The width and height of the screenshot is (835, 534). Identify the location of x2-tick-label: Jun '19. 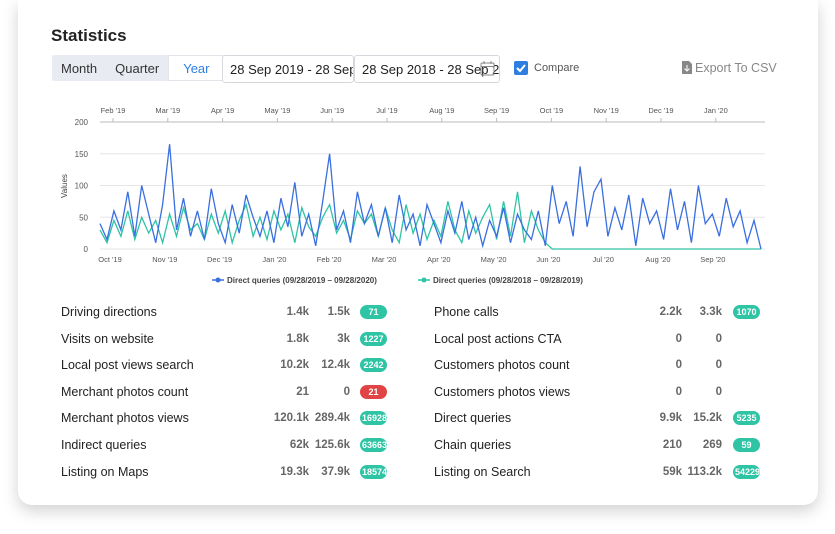
(332, 110).